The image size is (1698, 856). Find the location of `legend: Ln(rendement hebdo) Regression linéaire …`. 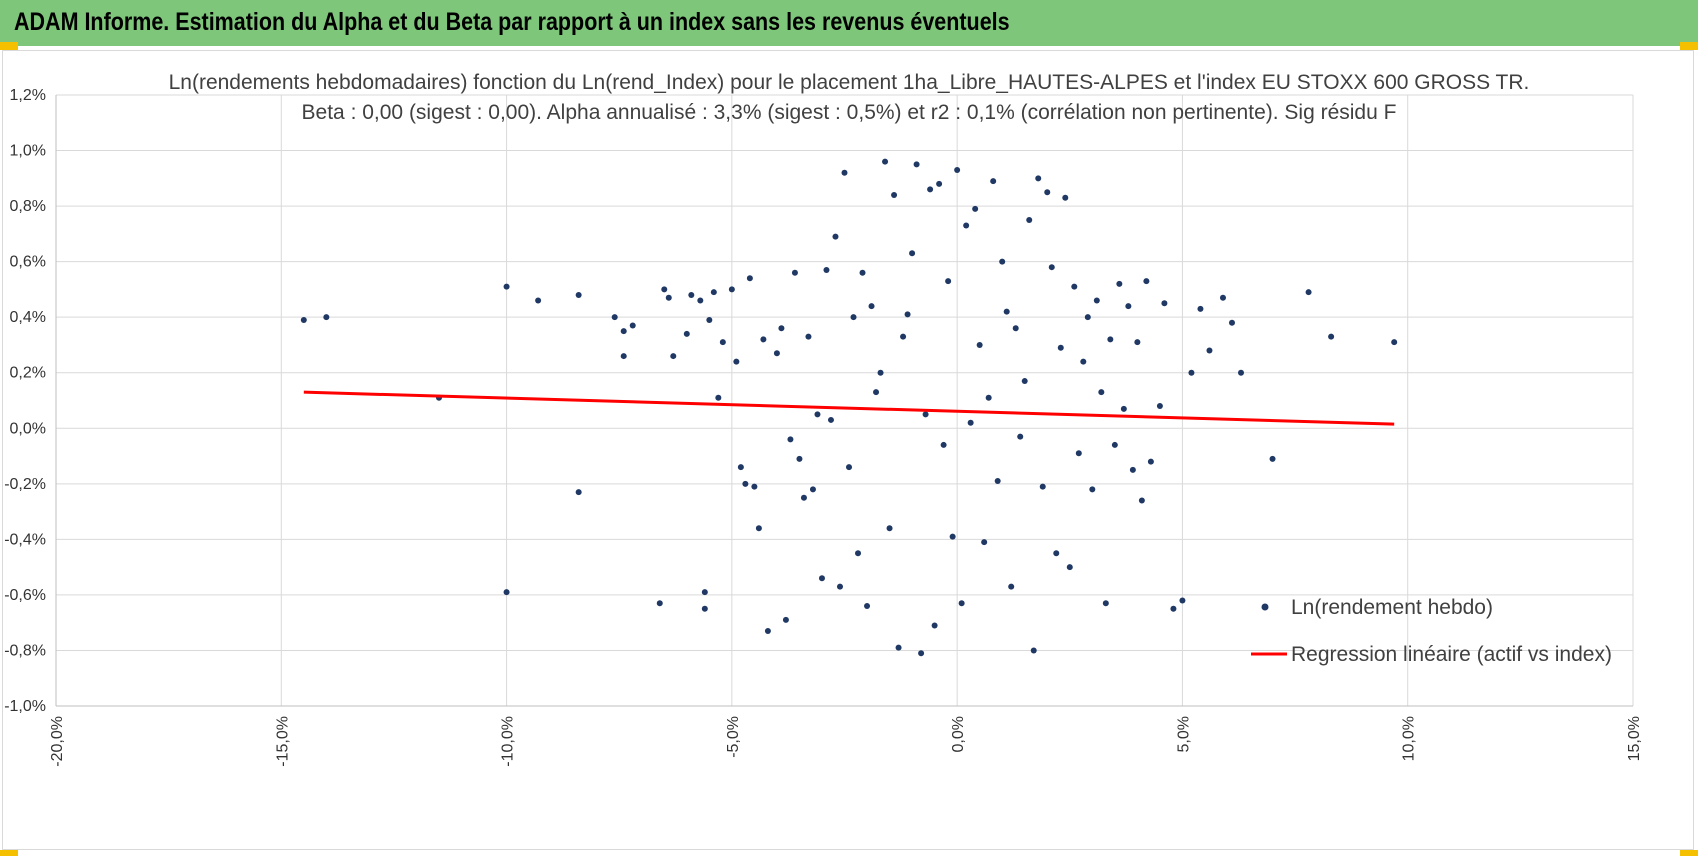

legend: Ln(rendement hebdo) Regression linéaire … is located at coordinates (1431, 631).